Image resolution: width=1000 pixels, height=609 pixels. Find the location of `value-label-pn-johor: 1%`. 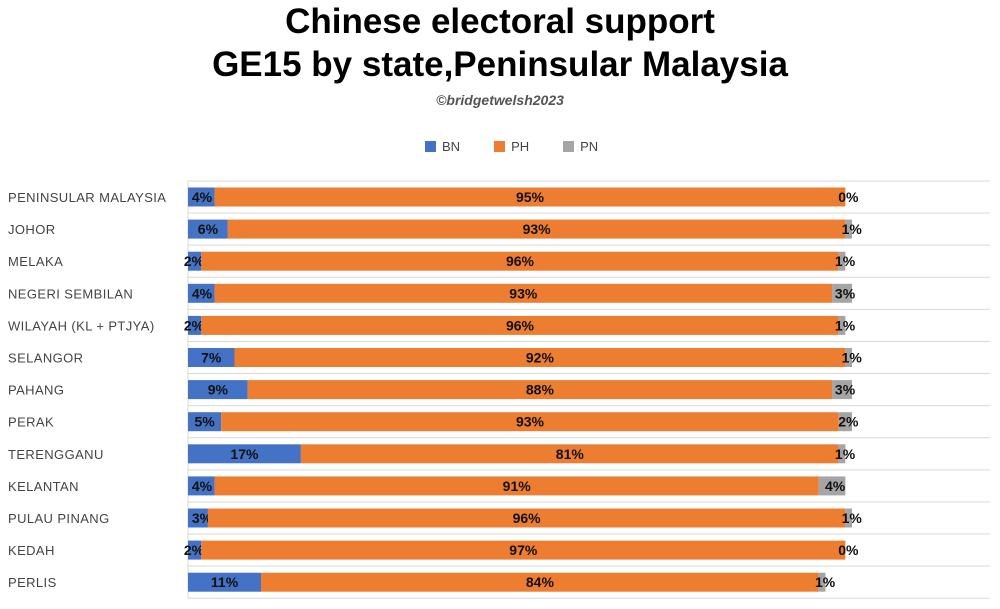

value-label-pn-johor: 1% is located at coordinates (852, 229).